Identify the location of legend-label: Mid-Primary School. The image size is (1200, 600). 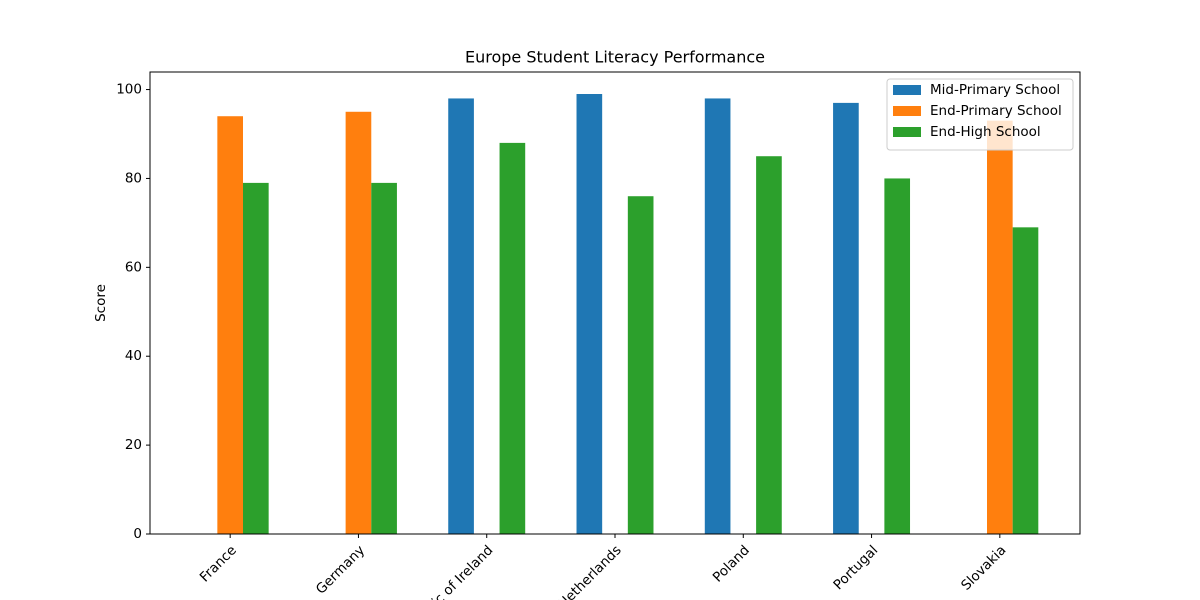
(995, 90).